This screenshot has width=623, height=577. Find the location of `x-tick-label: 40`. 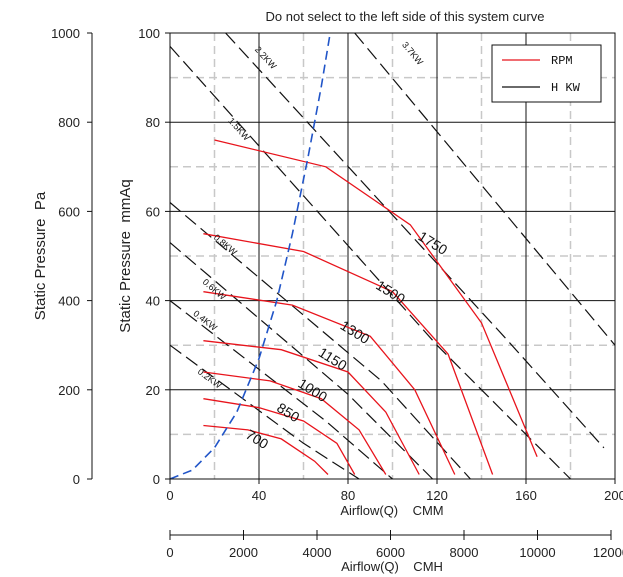

x-tick-label: 40 is located at coordinates (259, 495).